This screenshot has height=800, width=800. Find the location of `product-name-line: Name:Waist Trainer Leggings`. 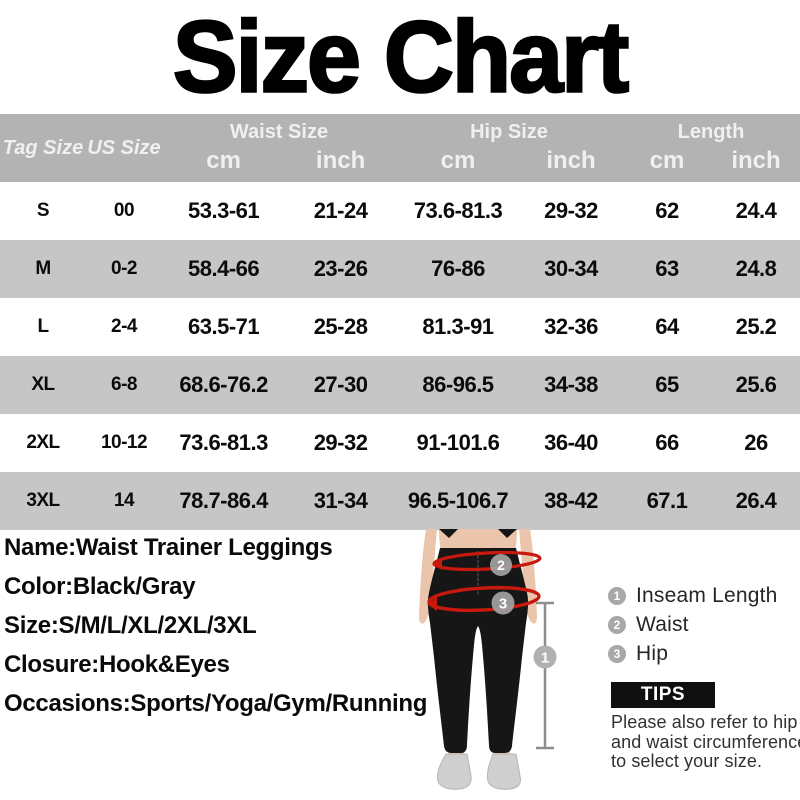

product-name-line: Name:Waist Trainer Leggings is located at coordinates (168, 547).